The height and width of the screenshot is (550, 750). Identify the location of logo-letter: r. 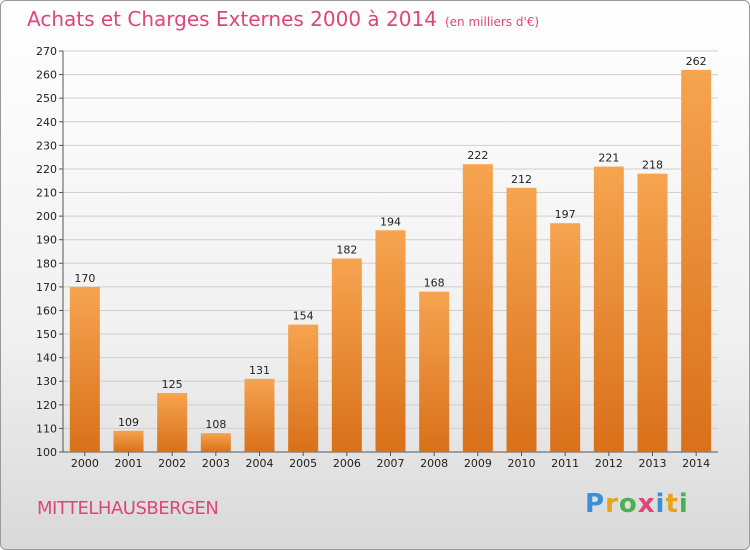
(612, 504).